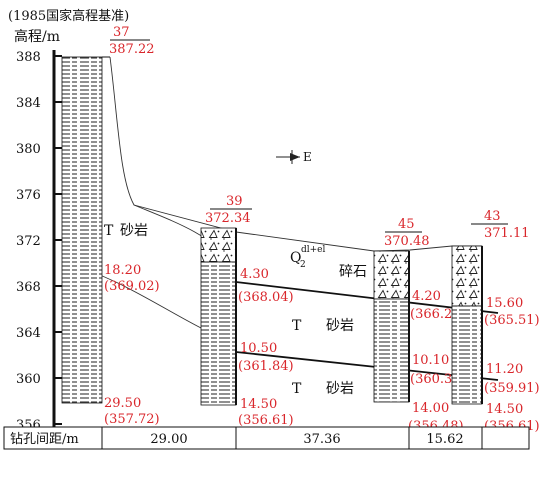 The height and width of the screenshot is (477, 556). I want to click on borehole-45-layer2-depth: 10.10, so click(430, 360).